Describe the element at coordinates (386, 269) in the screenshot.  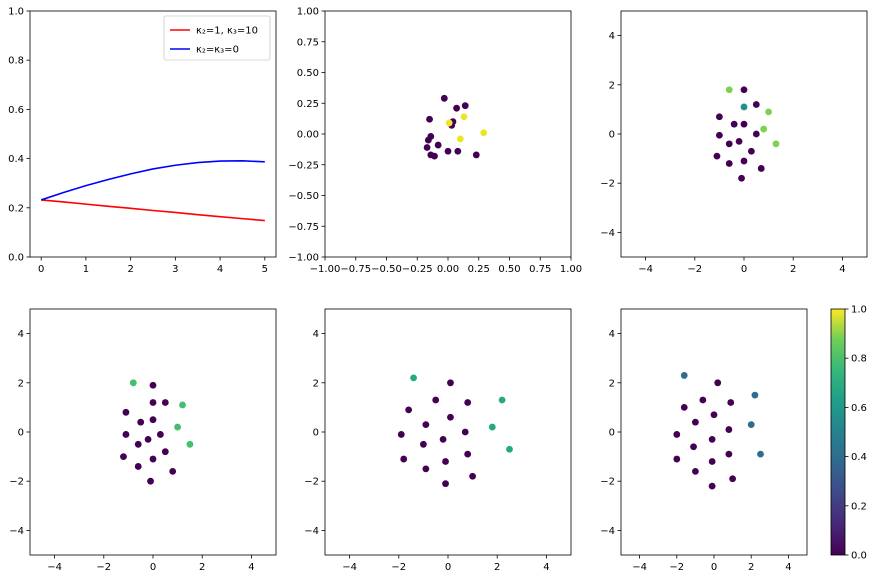
I see `x-tick-label: −0.50` at that location.